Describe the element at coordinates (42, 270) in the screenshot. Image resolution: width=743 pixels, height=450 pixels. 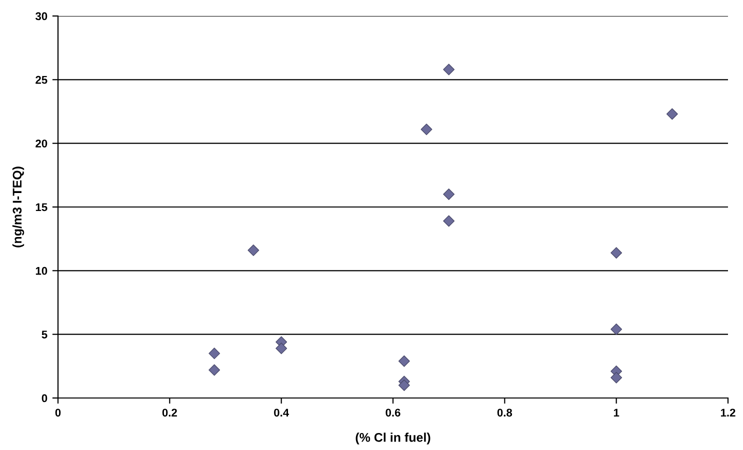
I see `y-tick-label: 10` at that location.